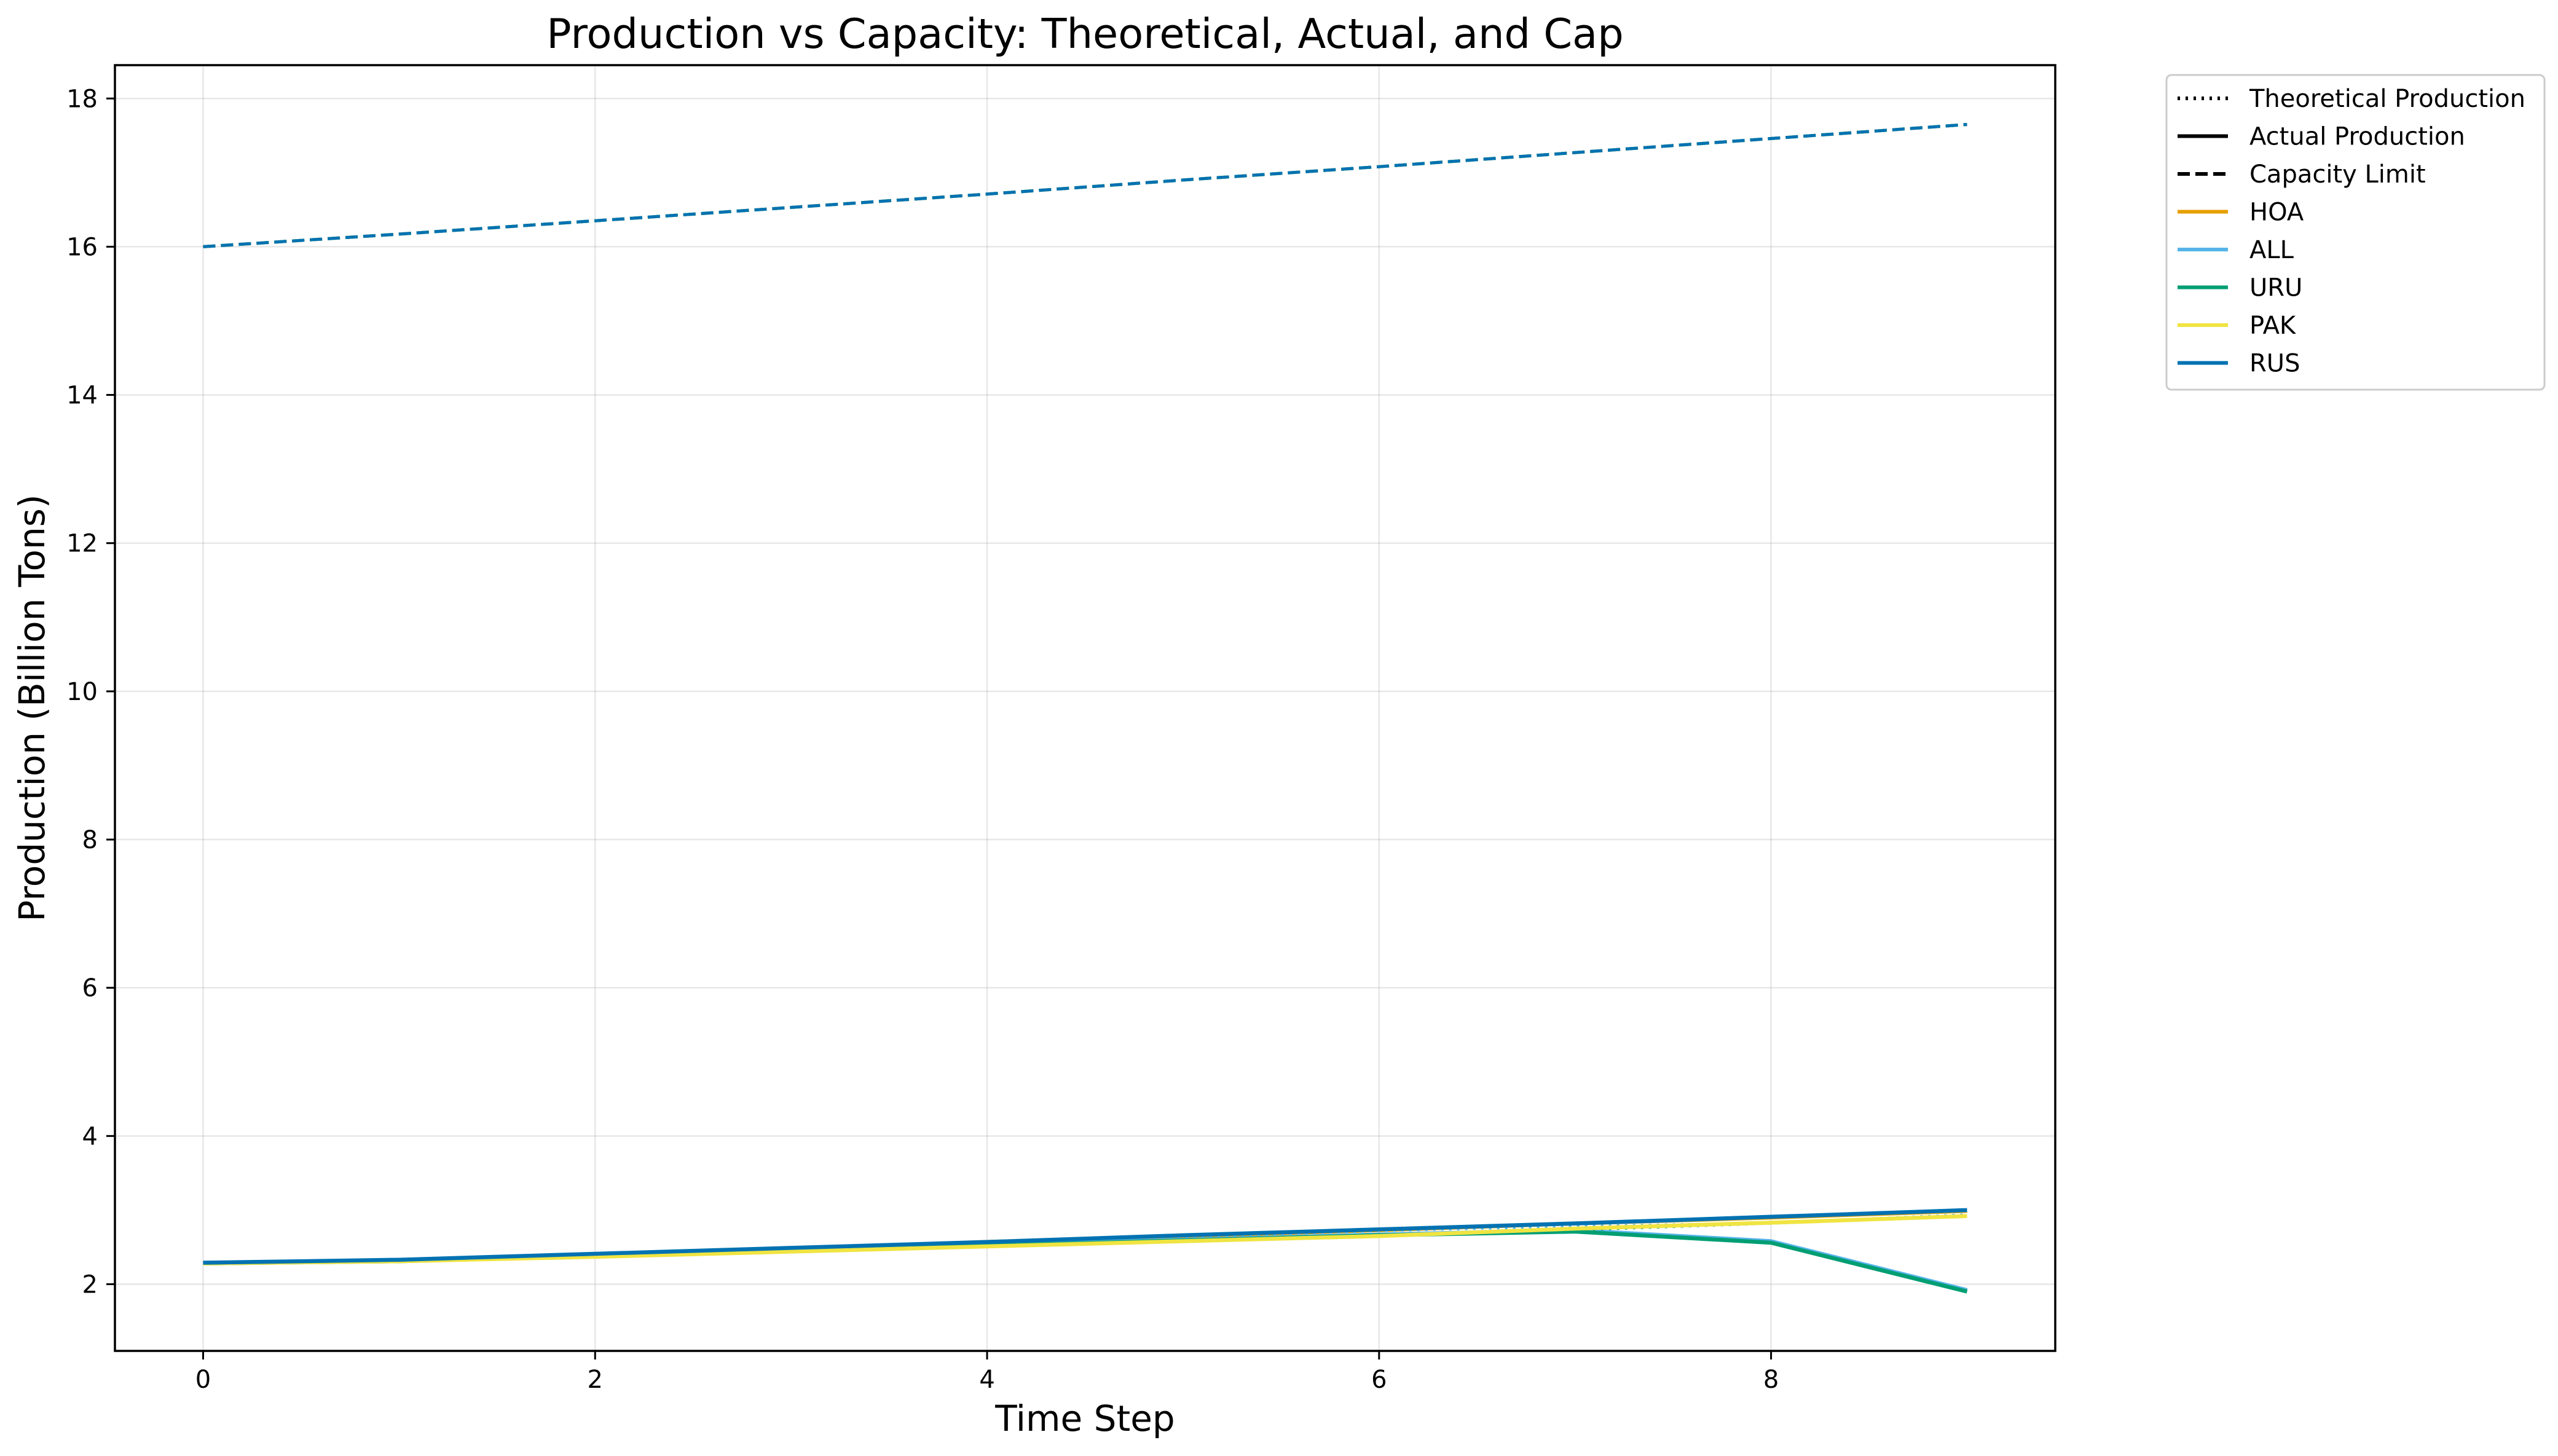 The image size is (2558, 1456). I want to click on y-tick-label: 14, so click(82, 396).